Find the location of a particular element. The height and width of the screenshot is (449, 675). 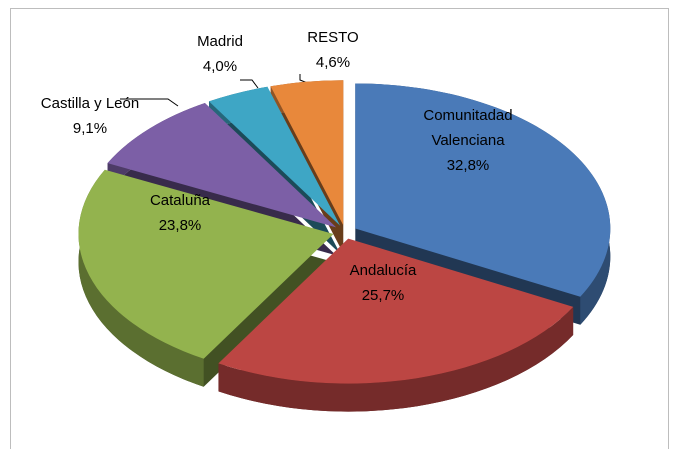

data-label: Cataluña 23,8% is located at coordinates (180, 213).